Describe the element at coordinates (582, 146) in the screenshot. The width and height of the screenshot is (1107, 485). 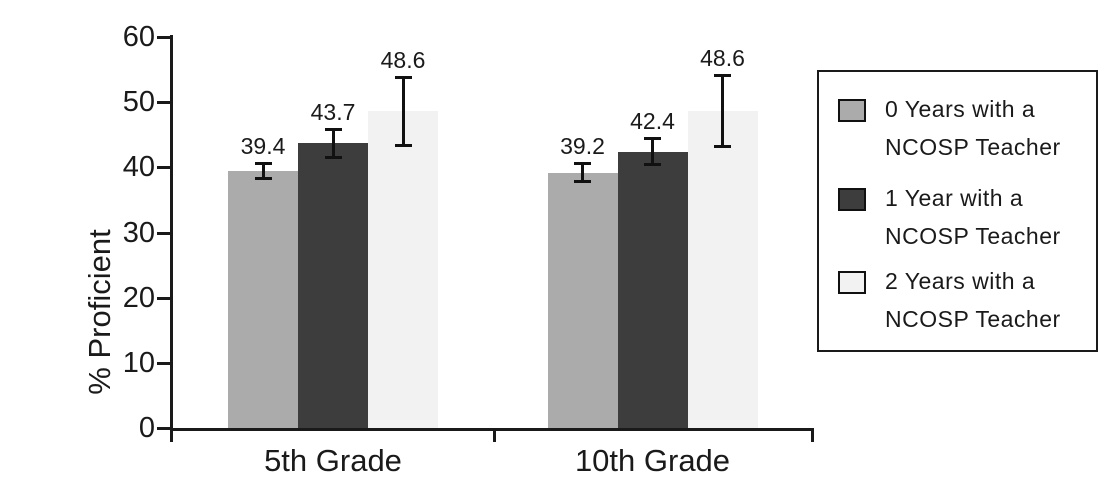
I see `value-label: 39.2` at that location.